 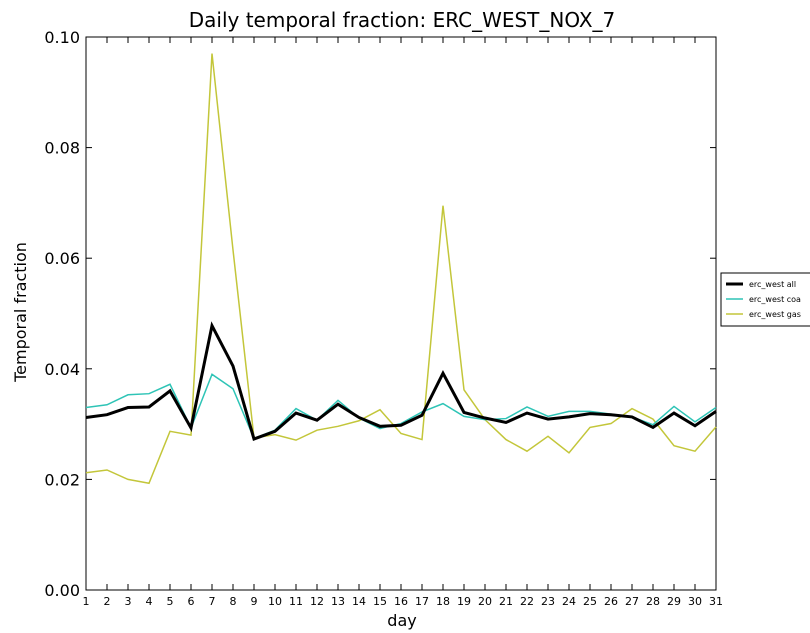 I want to click on x-tick-label: 30, so click(x=695, y=601).